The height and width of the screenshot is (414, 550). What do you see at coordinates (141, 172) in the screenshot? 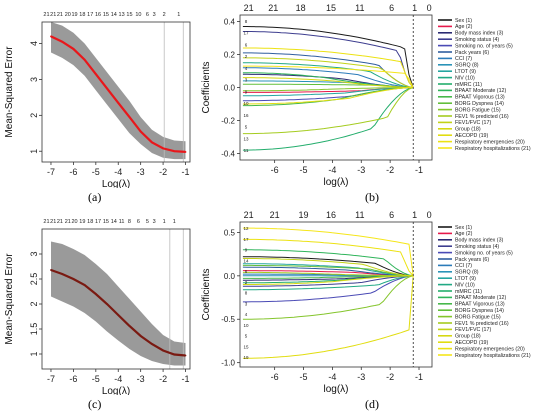
I see `x-tick-label: -3` at bounding box center [141, 172].